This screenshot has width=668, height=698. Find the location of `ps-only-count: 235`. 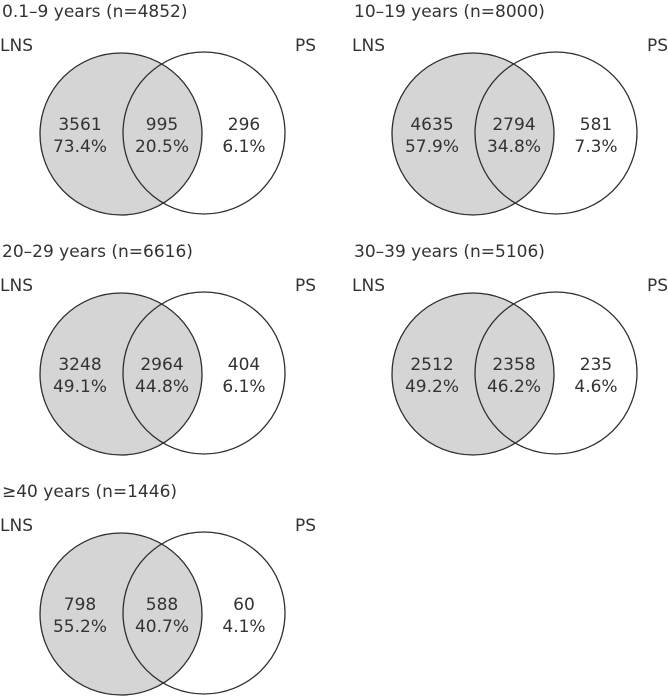

ps-only-count: 235 is located at coordinates (596, 365).